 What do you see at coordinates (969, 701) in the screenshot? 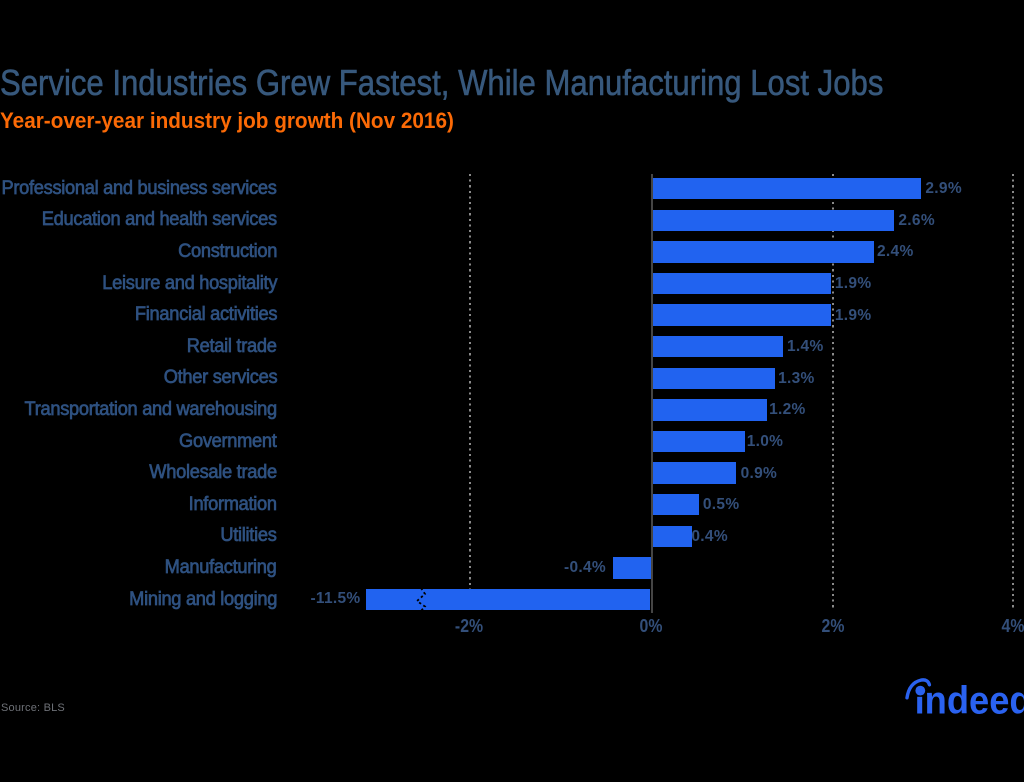
I see `svg-text: ındeed` at bounding box center [969, 701].